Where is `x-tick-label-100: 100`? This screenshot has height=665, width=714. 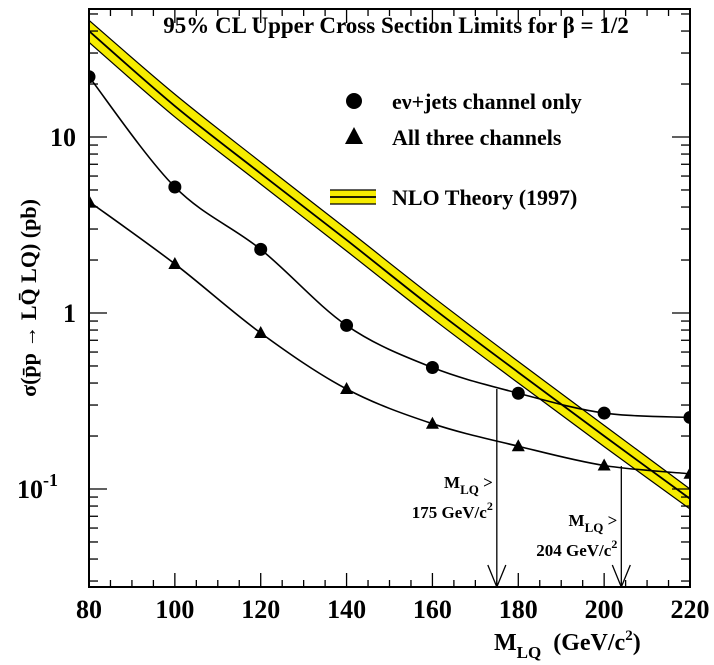 x-tick-label-100: 100 is located at coordinates (174, 609).